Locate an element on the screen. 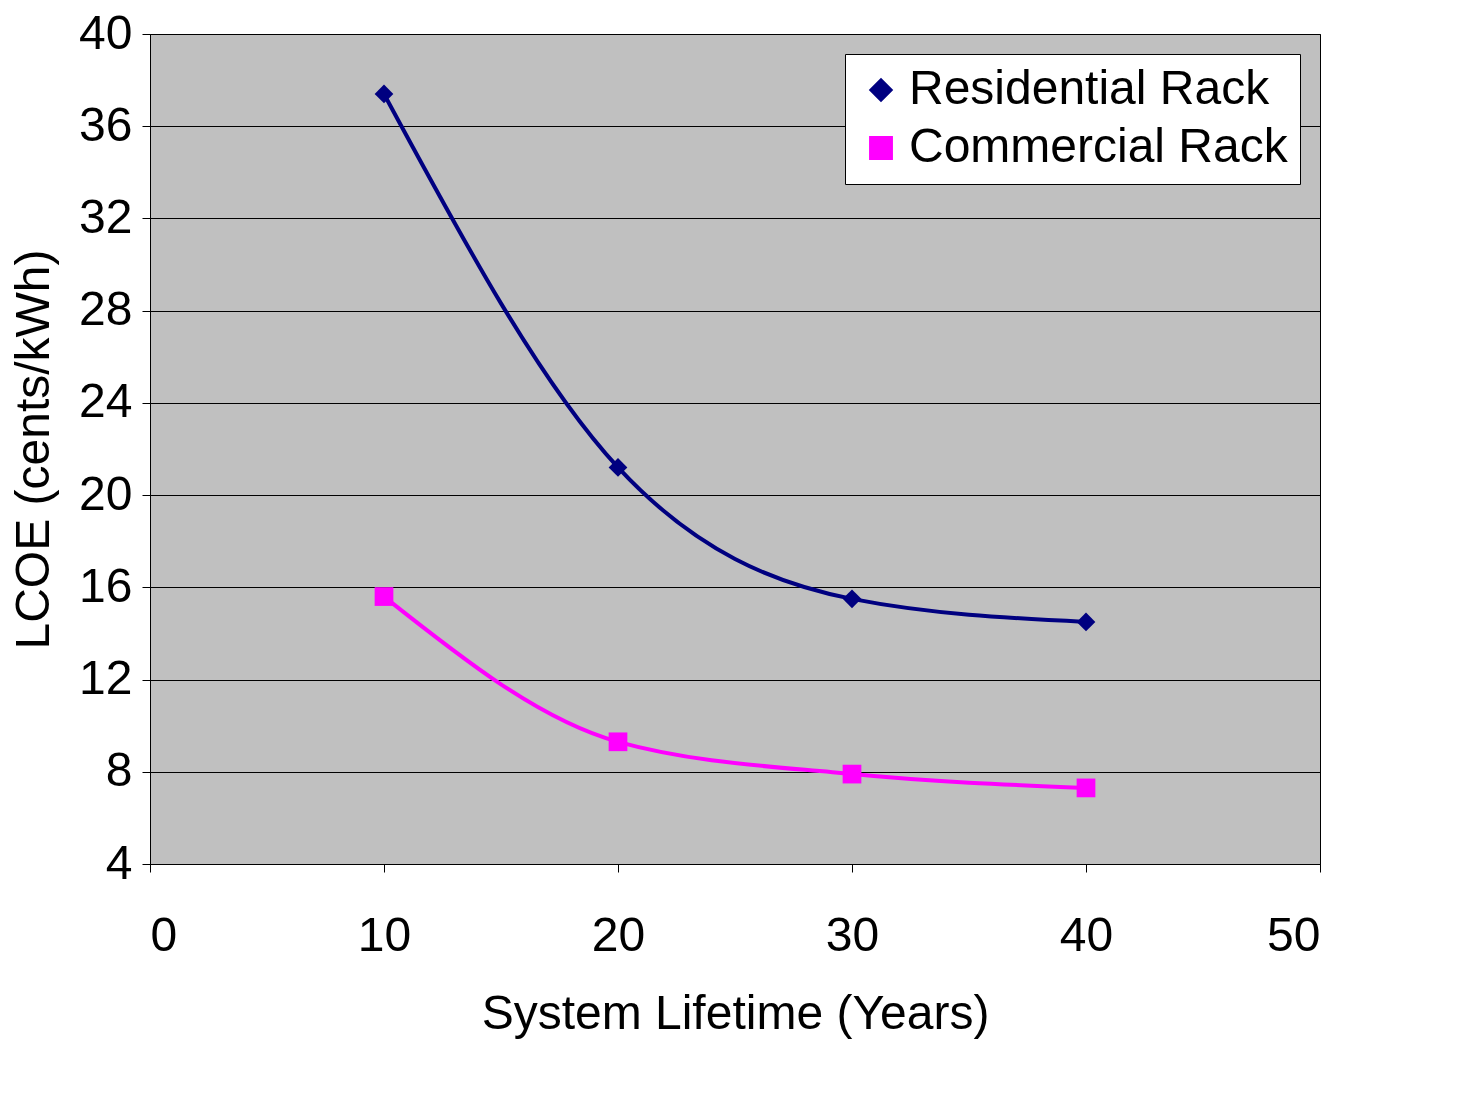 The height and width of the screenshot is (1114, 1475). y-tick-label: 20 is located at coordinates (106, 493).